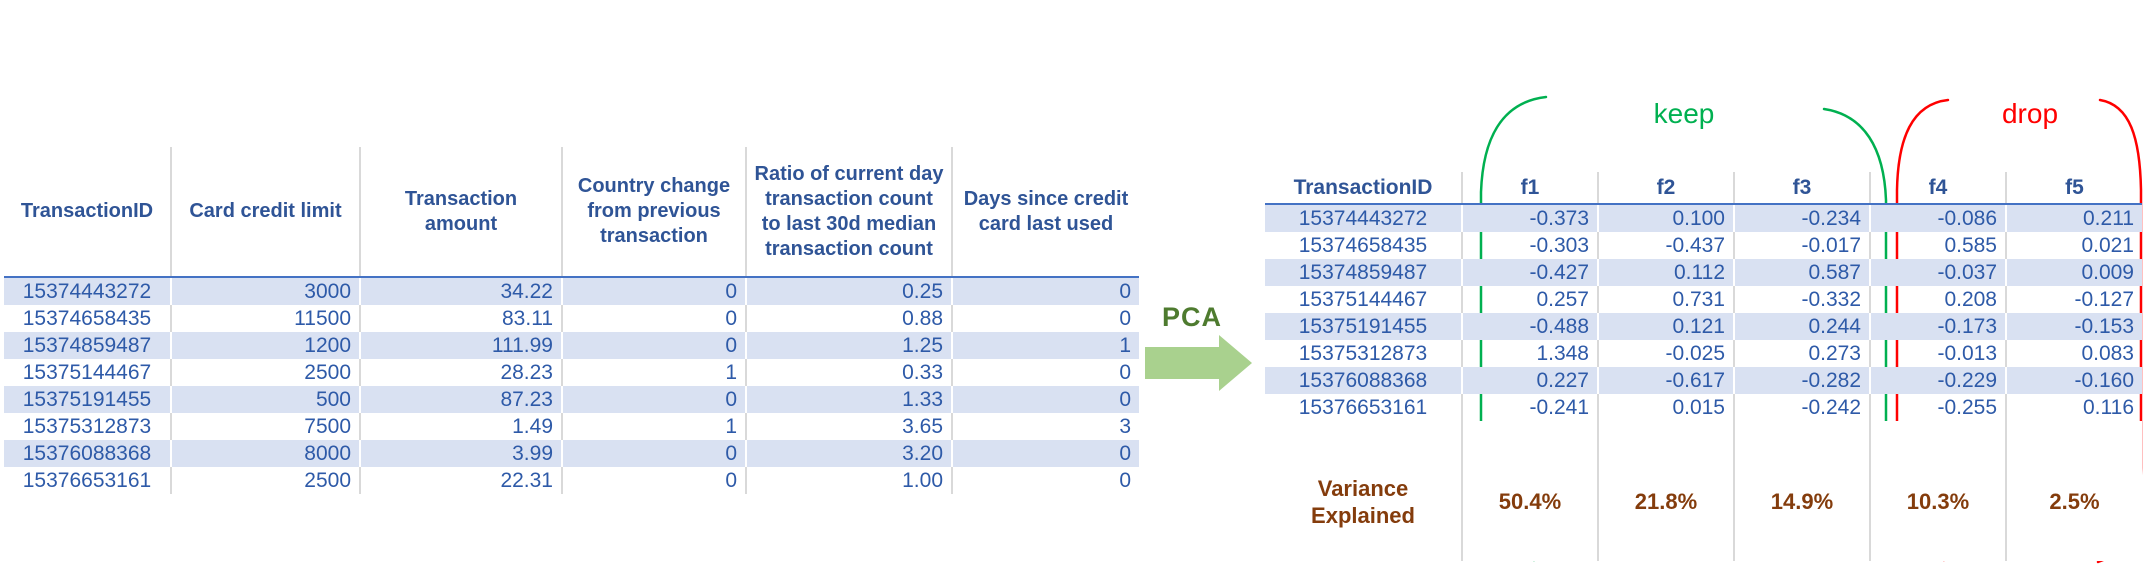  I want to click on table-cell: -0.086, so click(1938, 218).